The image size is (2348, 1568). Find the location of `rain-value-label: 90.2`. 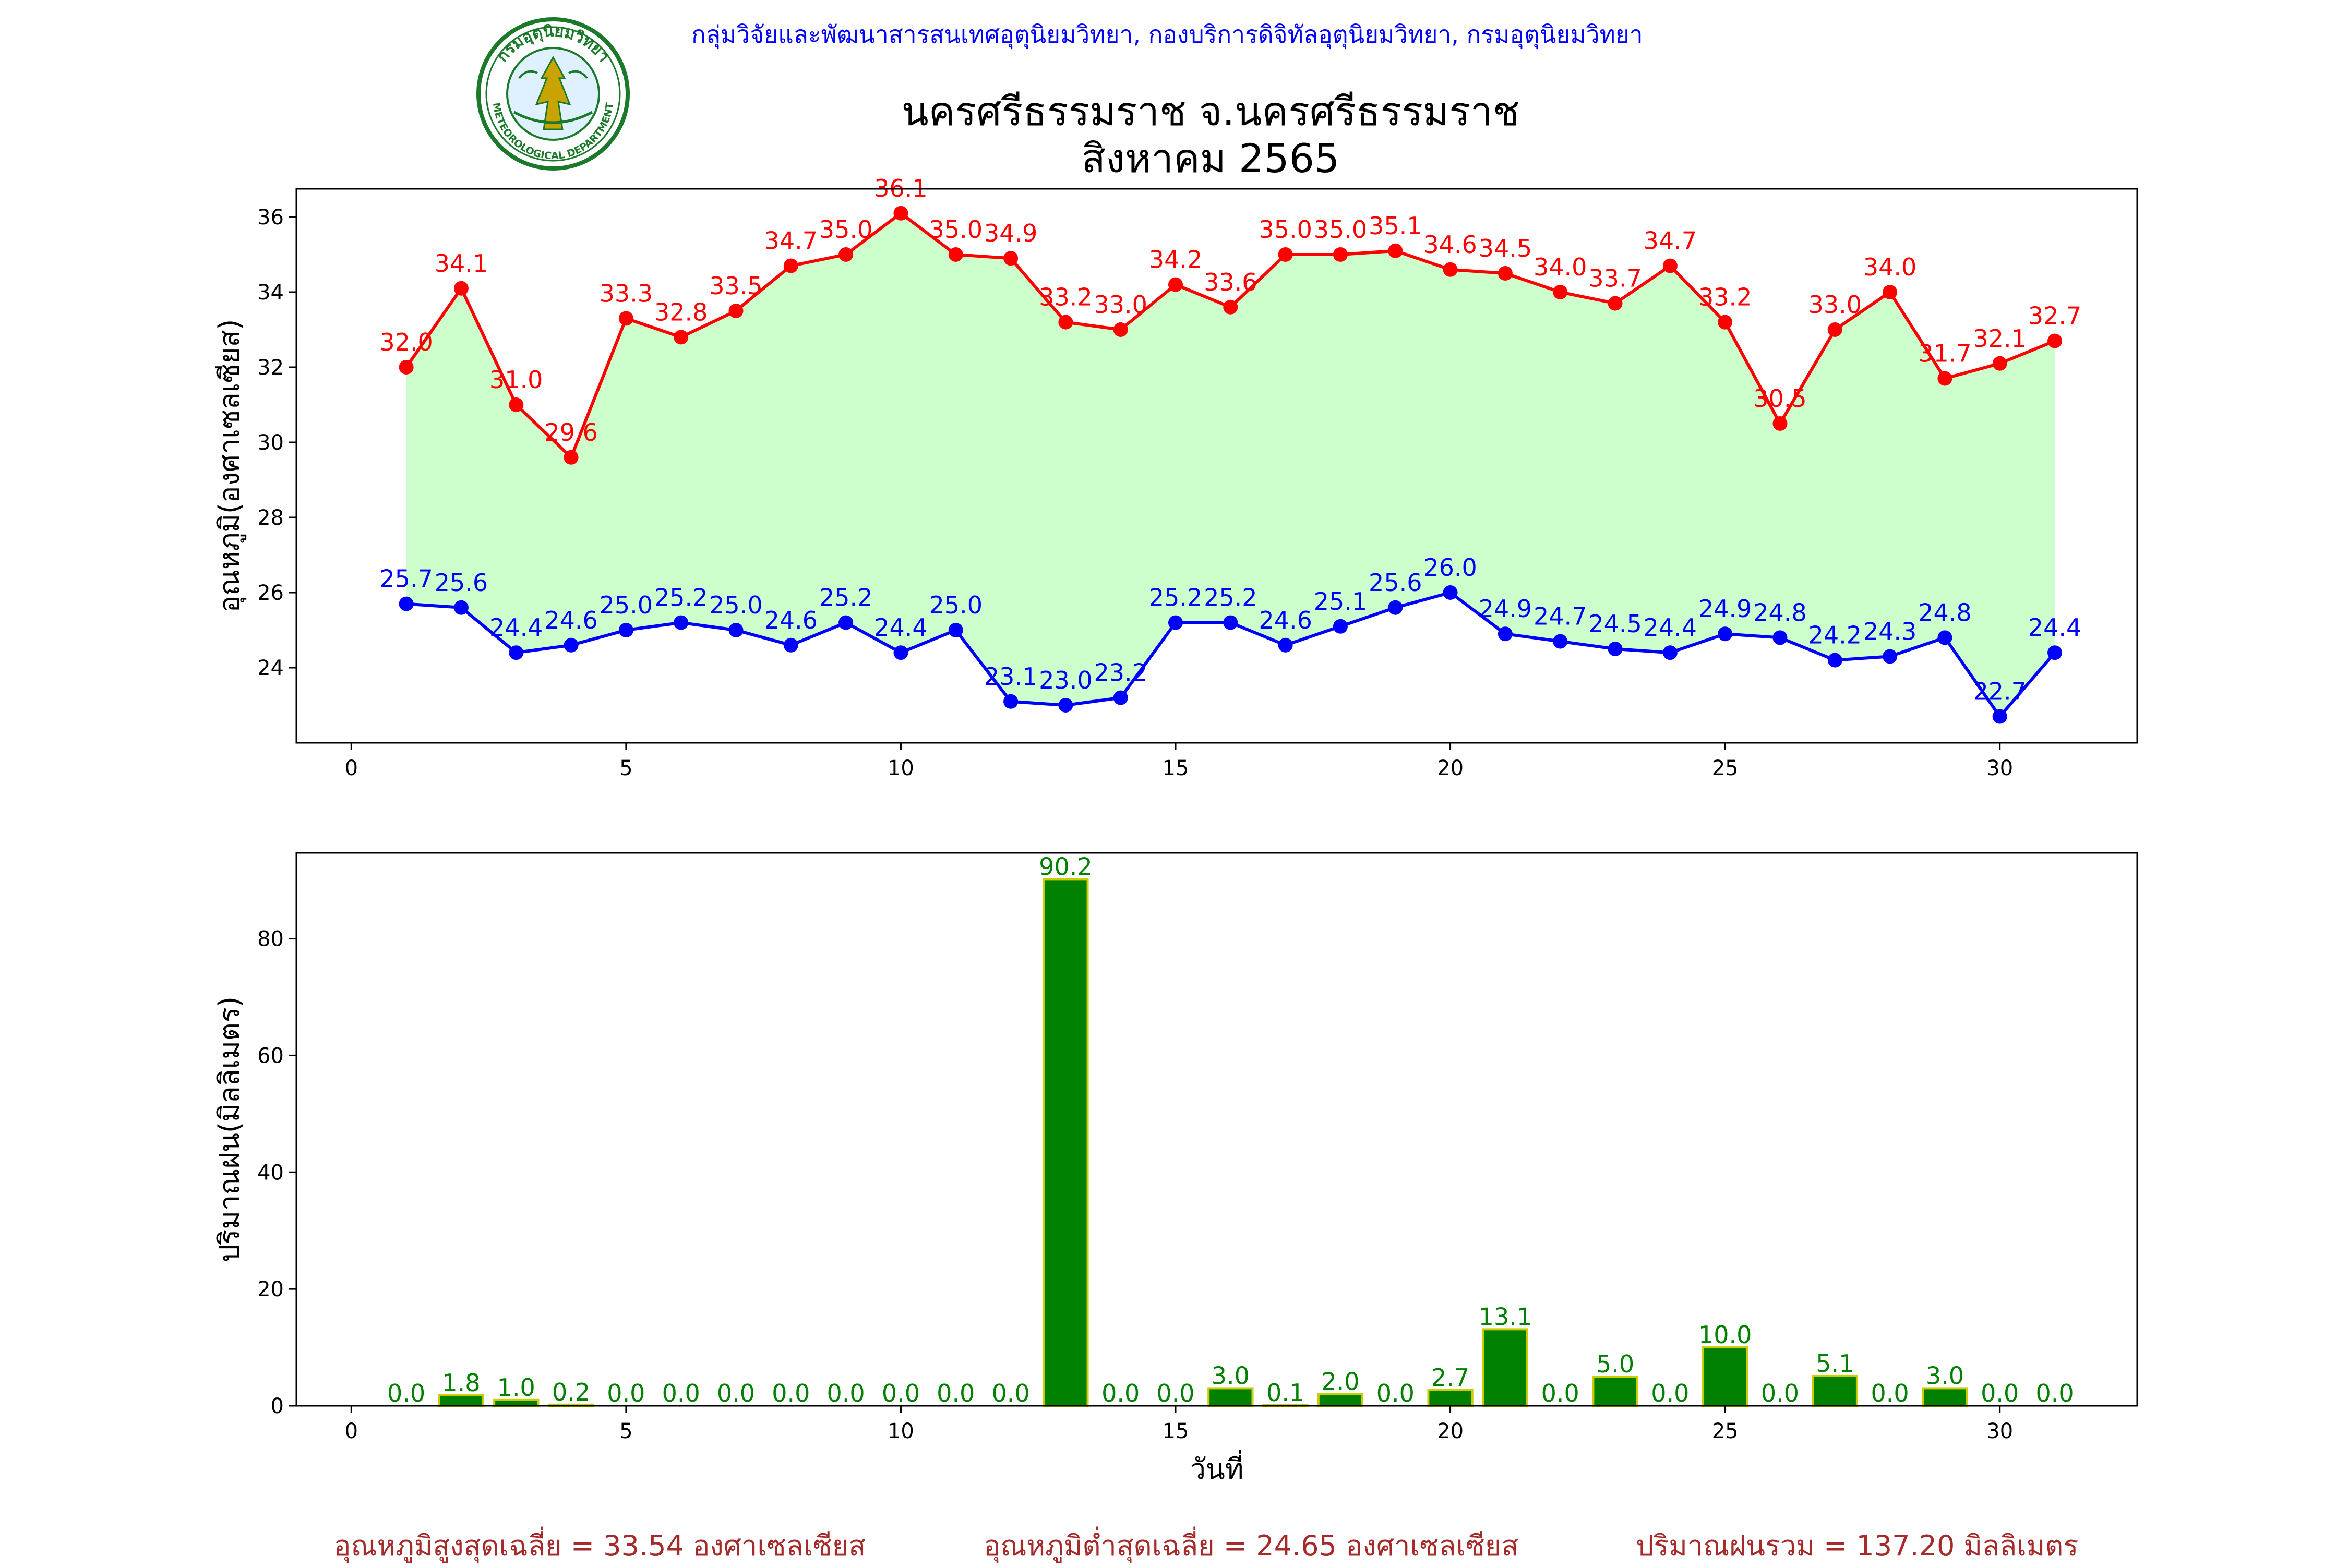

rain-value-label: 90.2 is located at coordinates (1065, 866).